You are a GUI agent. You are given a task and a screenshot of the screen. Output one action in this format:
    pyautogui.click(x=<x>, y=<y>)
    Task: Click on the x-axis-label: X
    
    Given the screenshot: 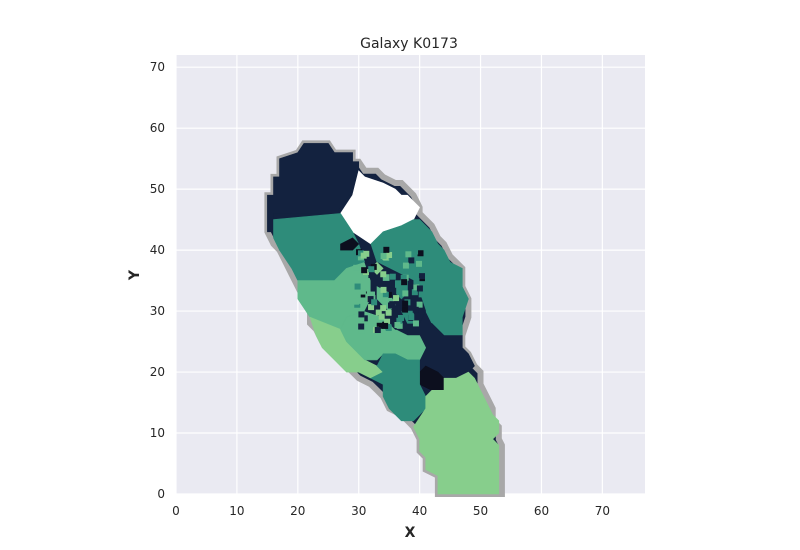 What is the action you would take?
    pyautogui.click(x=410, y=533)
    